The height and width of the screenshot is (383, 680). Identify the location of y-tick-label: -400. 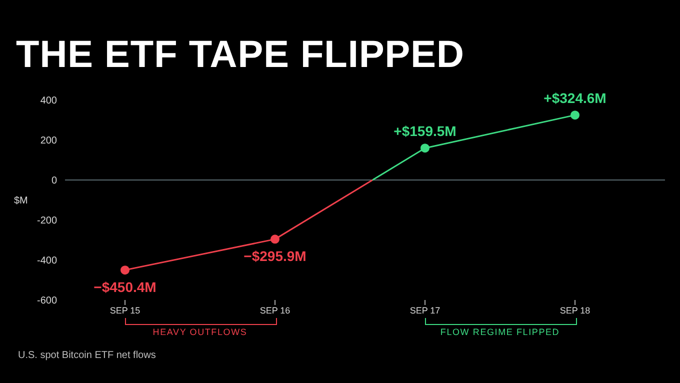
(47, 261).